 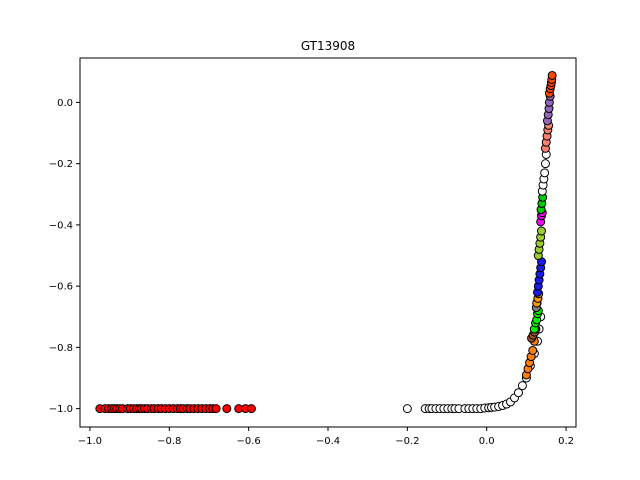 What do you see at coordinates (248, 441) in the screenshot?
I see `x-tick-label: −0.6` at bounding box center [248, 441].